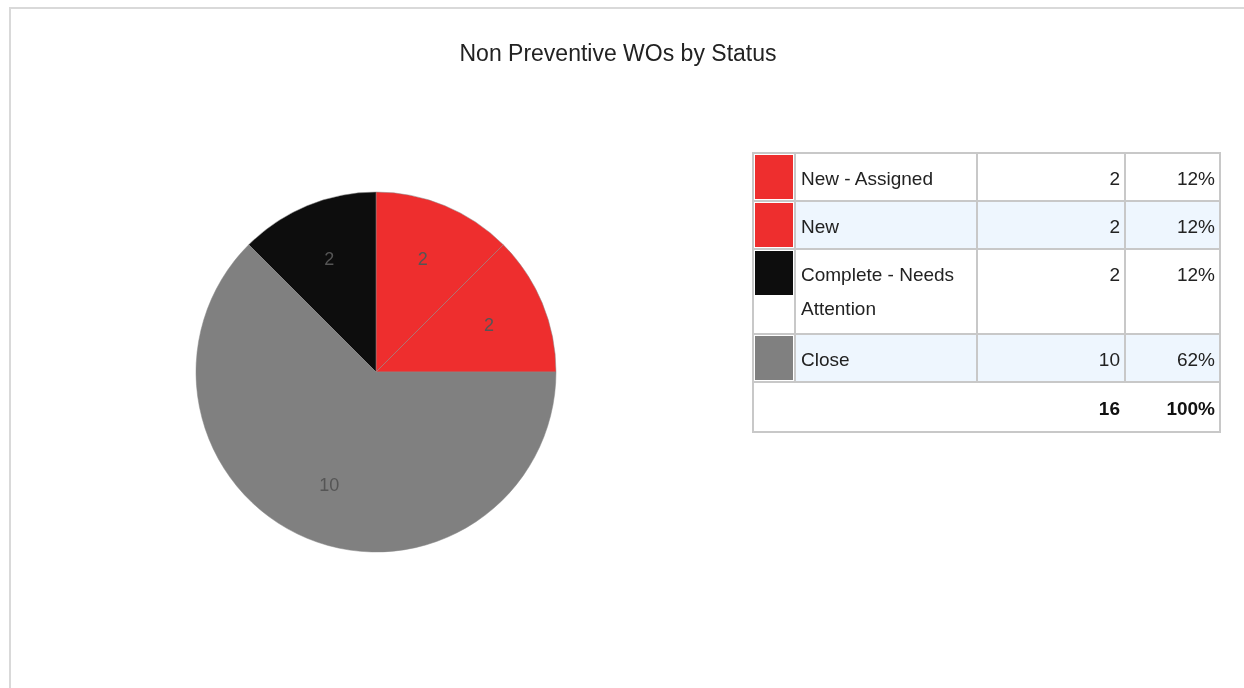 Image resolution: width=1244 pixels, height=688 pixels. I want to click on legend-label: New - Assigned, so click(867, 178).